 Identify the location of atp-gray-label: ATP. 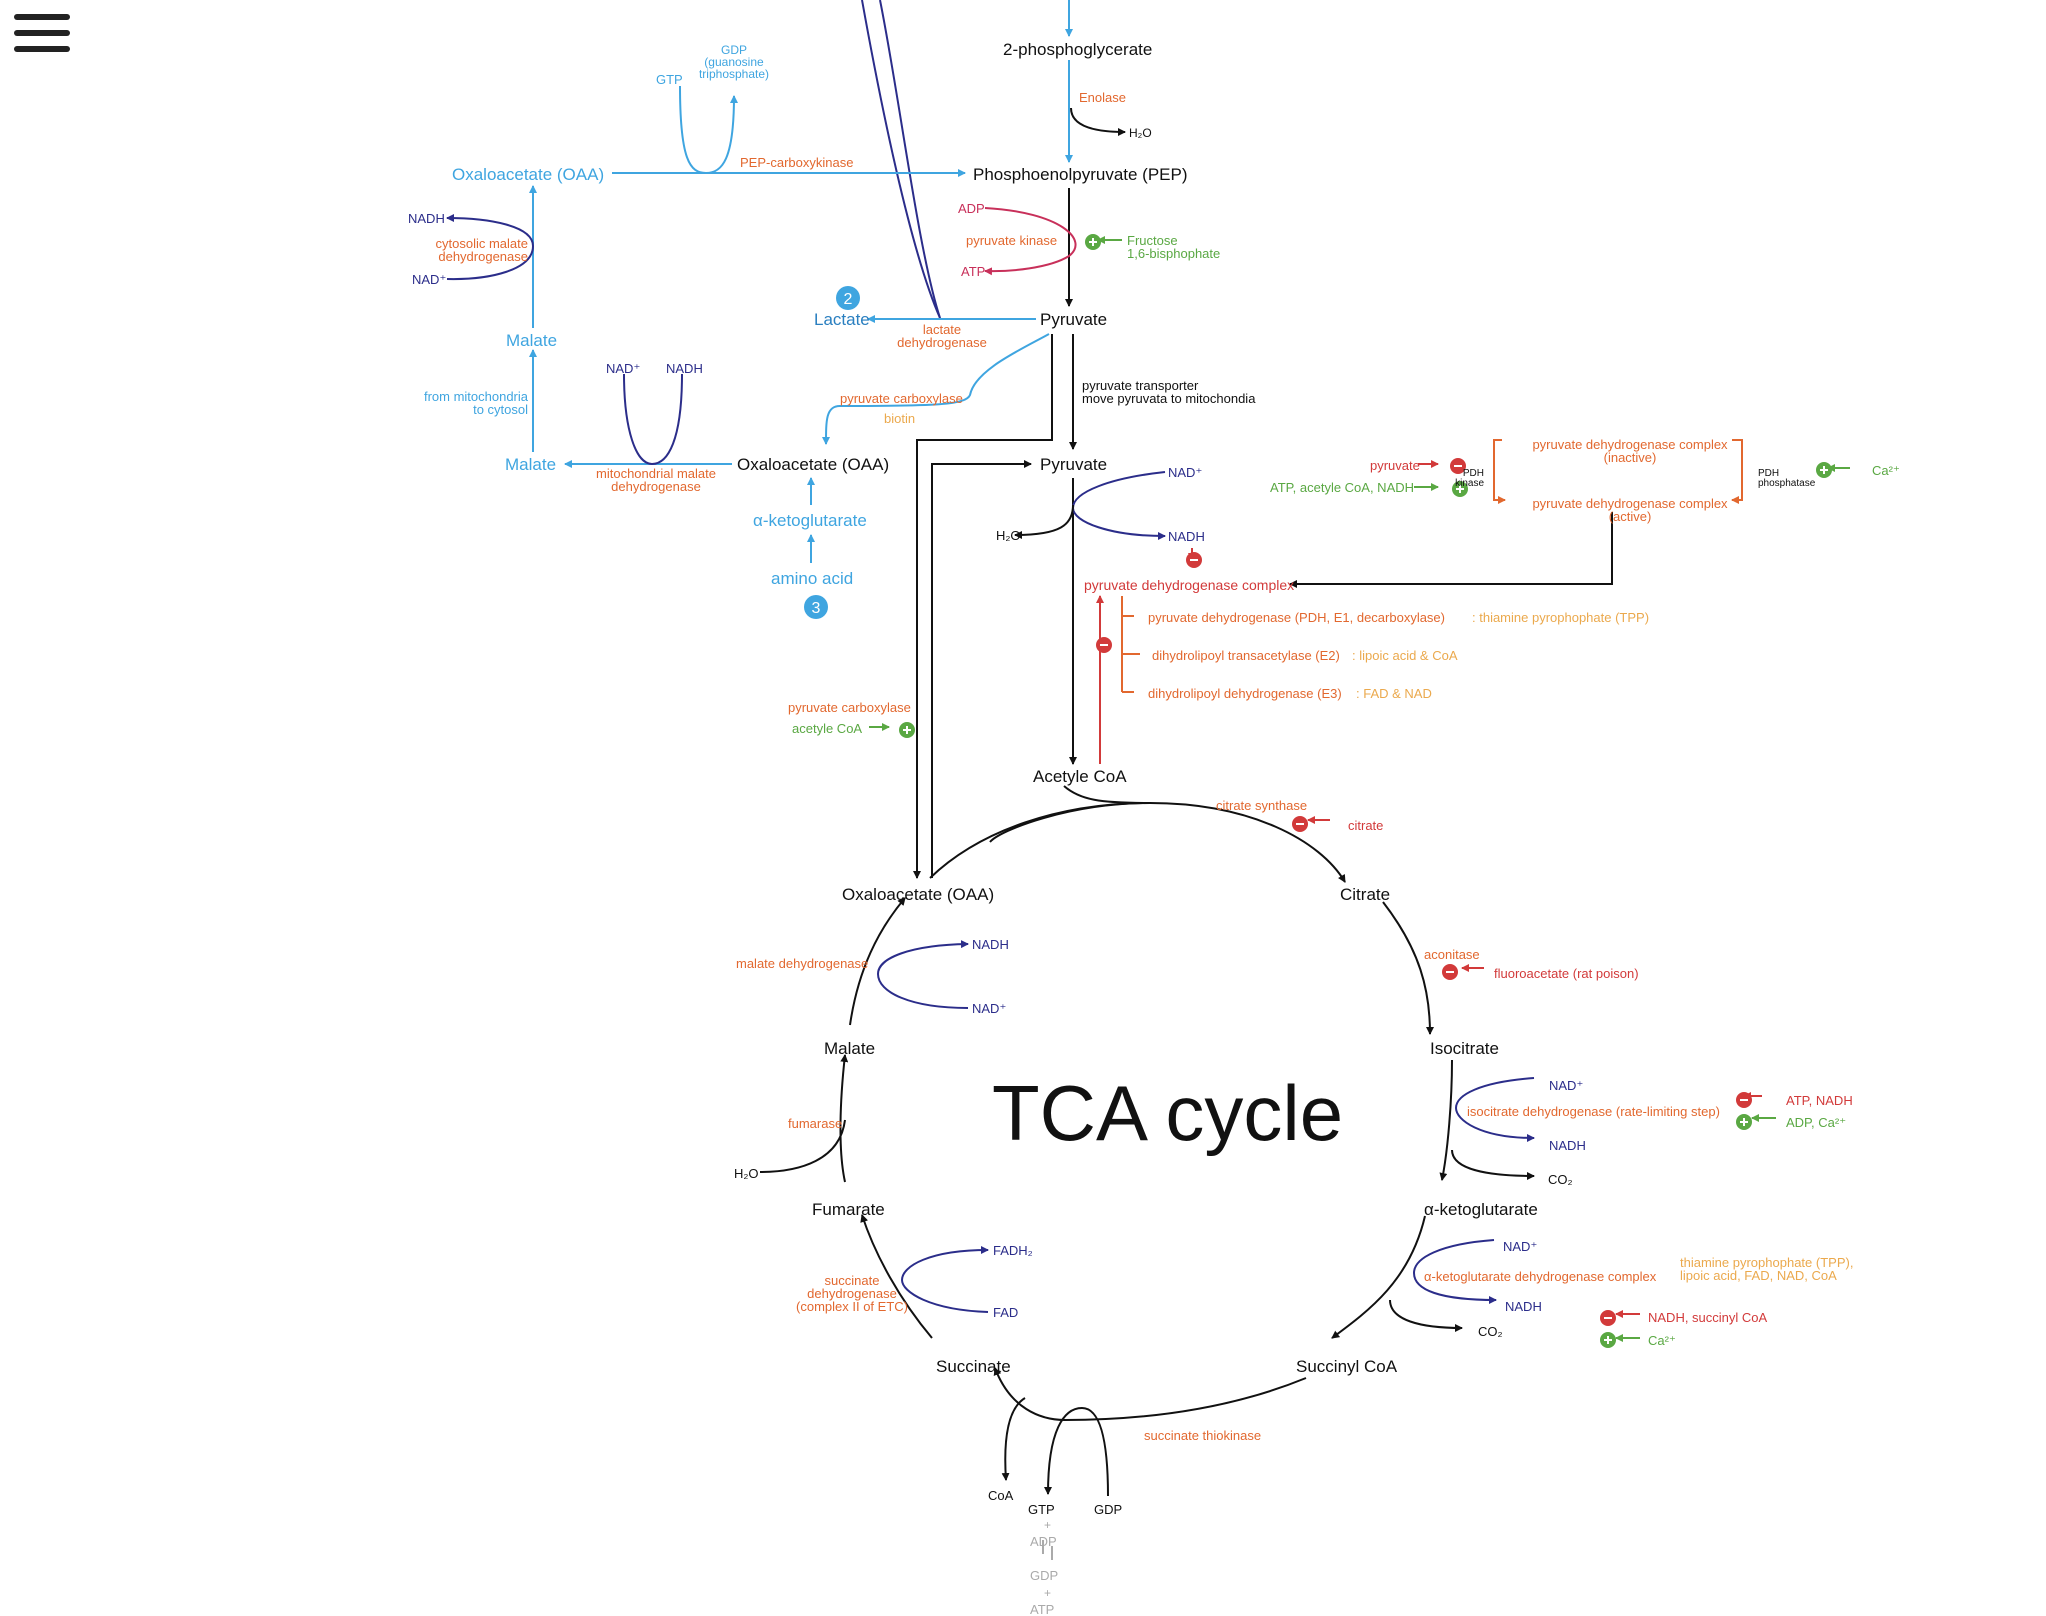
(1042, 1609).